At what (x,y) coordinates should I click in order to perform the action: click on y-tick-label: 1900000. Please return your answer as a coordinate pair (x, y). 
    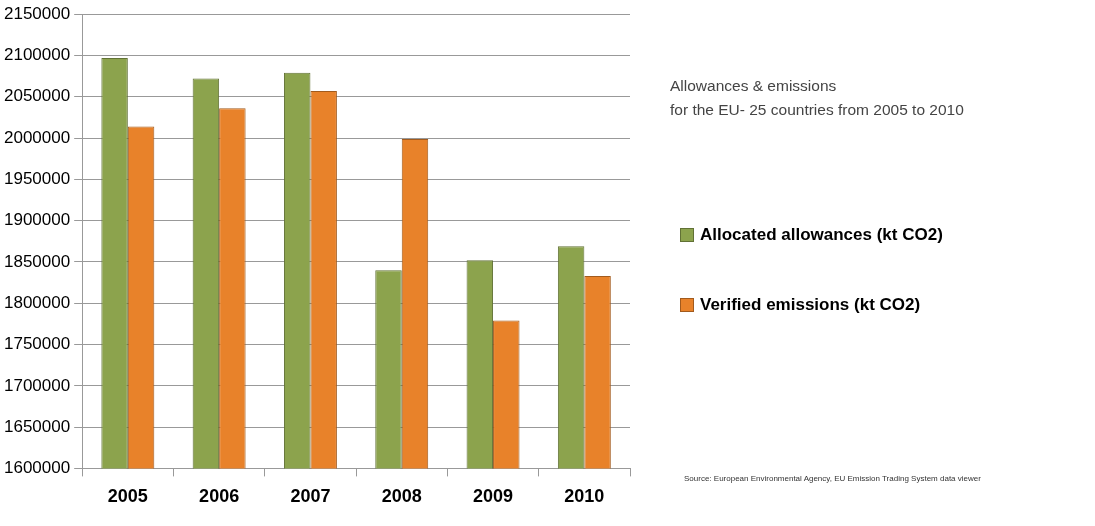
    Looking at the image, I should click on (37, 220).